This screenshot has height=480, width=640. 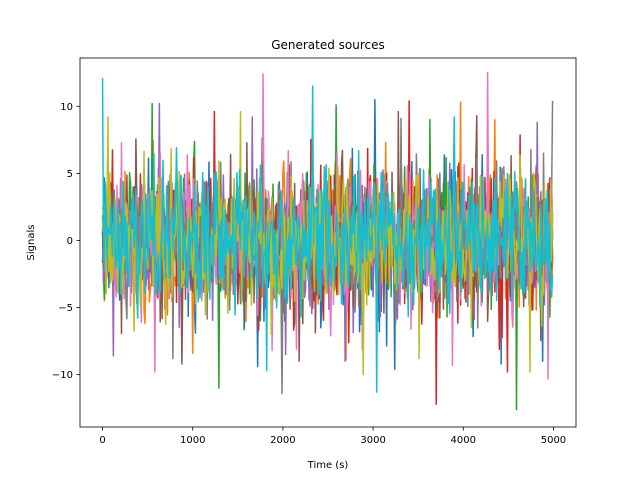 What do you see at coordinates (66, 107) in the screenshot?
I see `y-tick-label: 10` at bounding box center [66, 107].